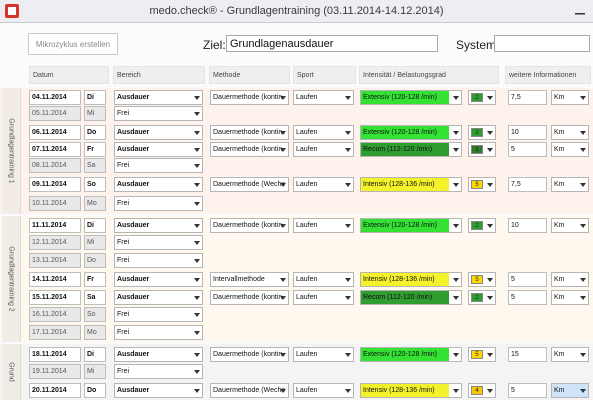  What do you see at coordinates (482, 390) in the screenshot?
I see `level-select: 4` at bounding box center [482, 390].